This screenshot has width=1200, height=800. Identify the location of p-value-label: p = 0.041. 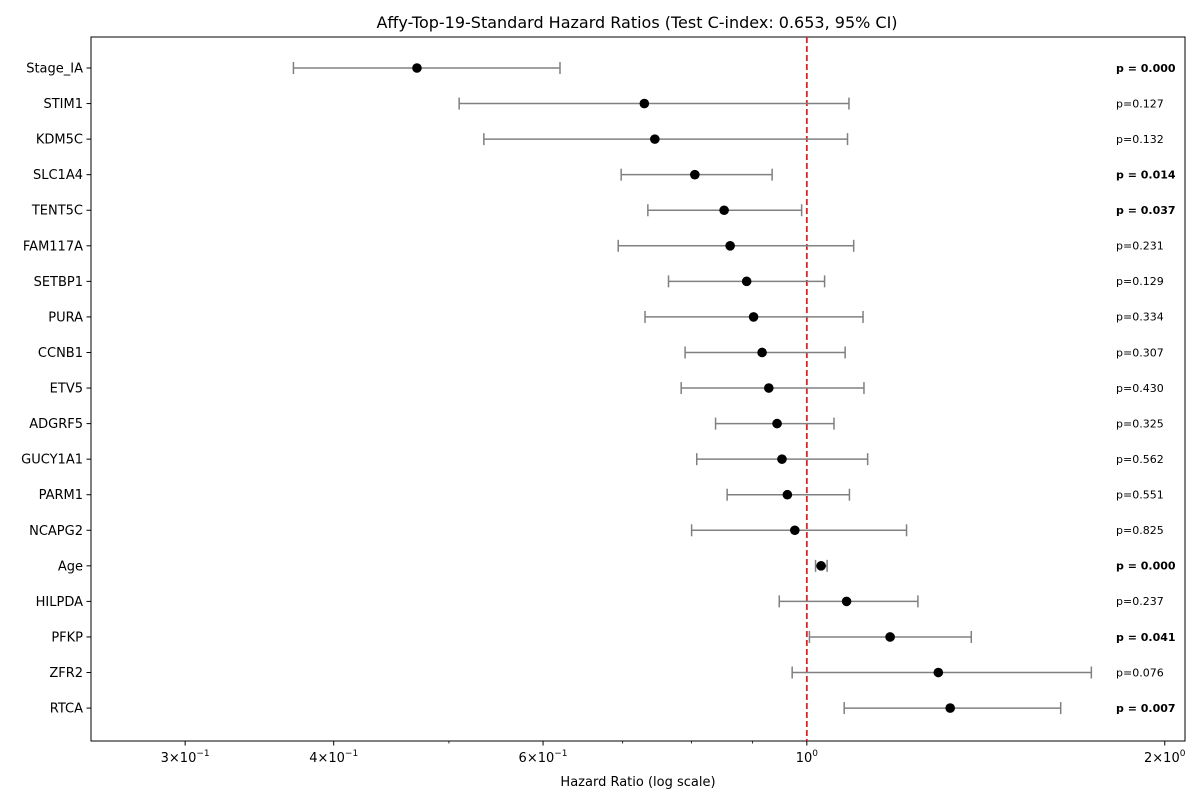
(1146, 637).